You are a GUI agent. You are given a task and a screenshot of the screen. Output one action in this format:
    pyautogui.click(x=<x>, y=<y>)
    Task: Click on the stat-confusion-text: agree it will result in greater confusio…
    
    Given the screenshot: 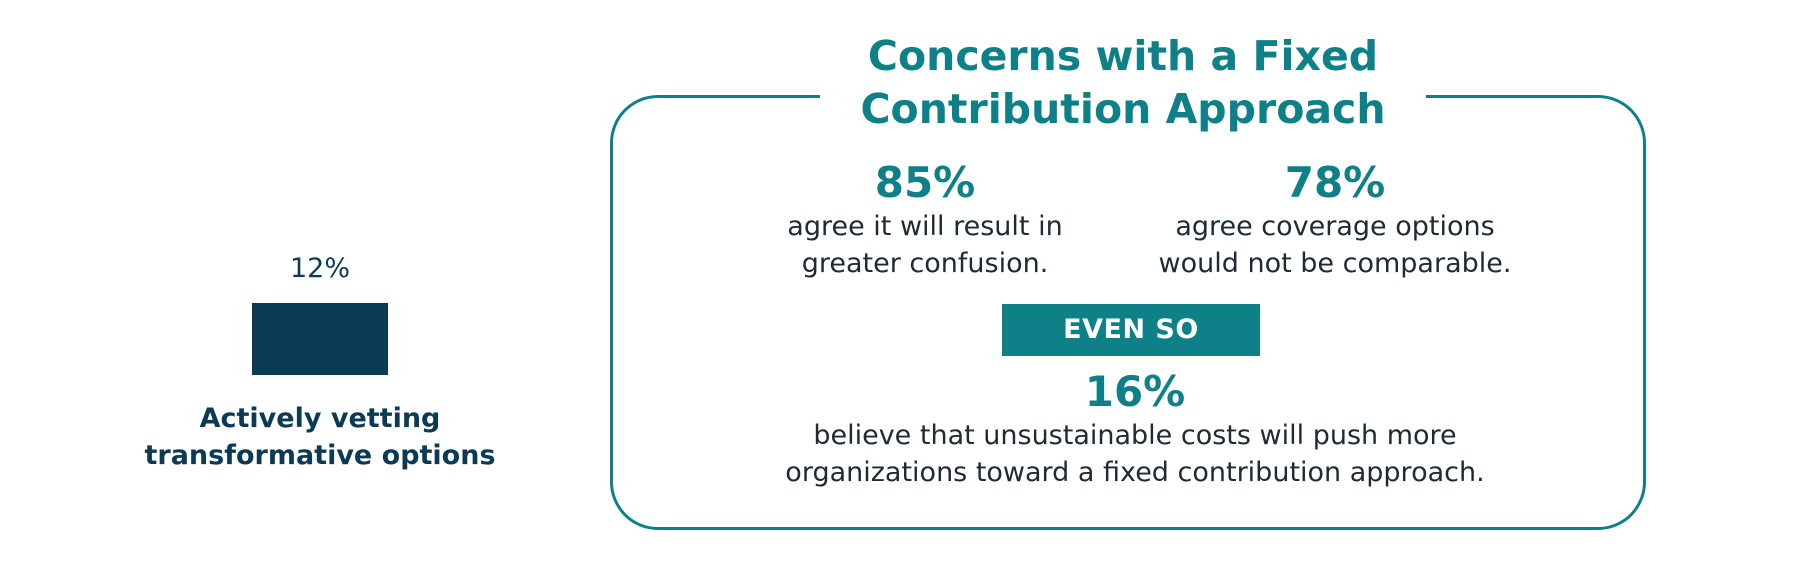 What is the action you would take?
    pyautogui.click(x=925, y=245)
    